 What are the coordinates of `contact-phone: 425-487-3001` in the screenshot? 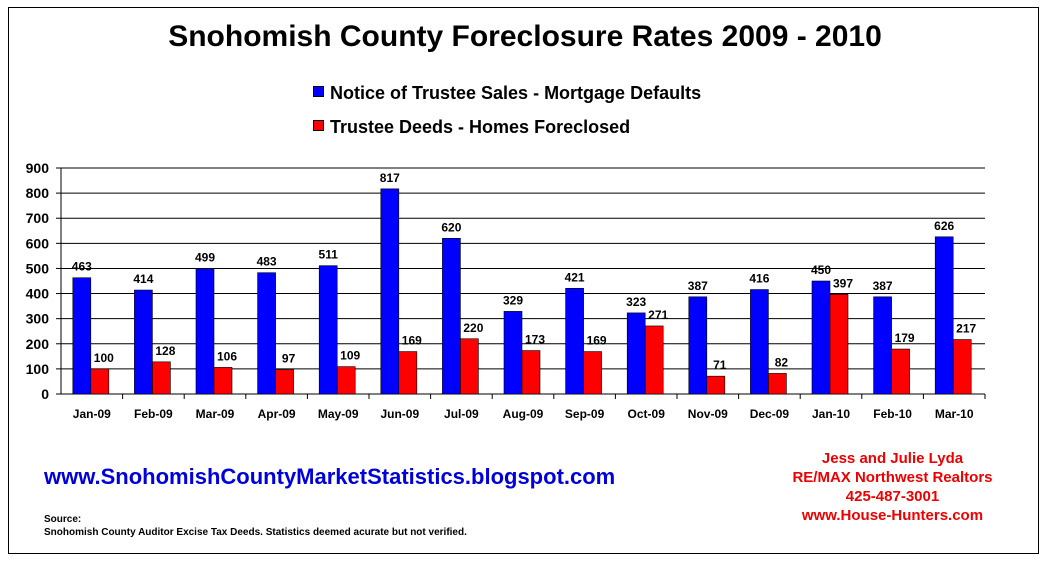 It's located at (892, 496).